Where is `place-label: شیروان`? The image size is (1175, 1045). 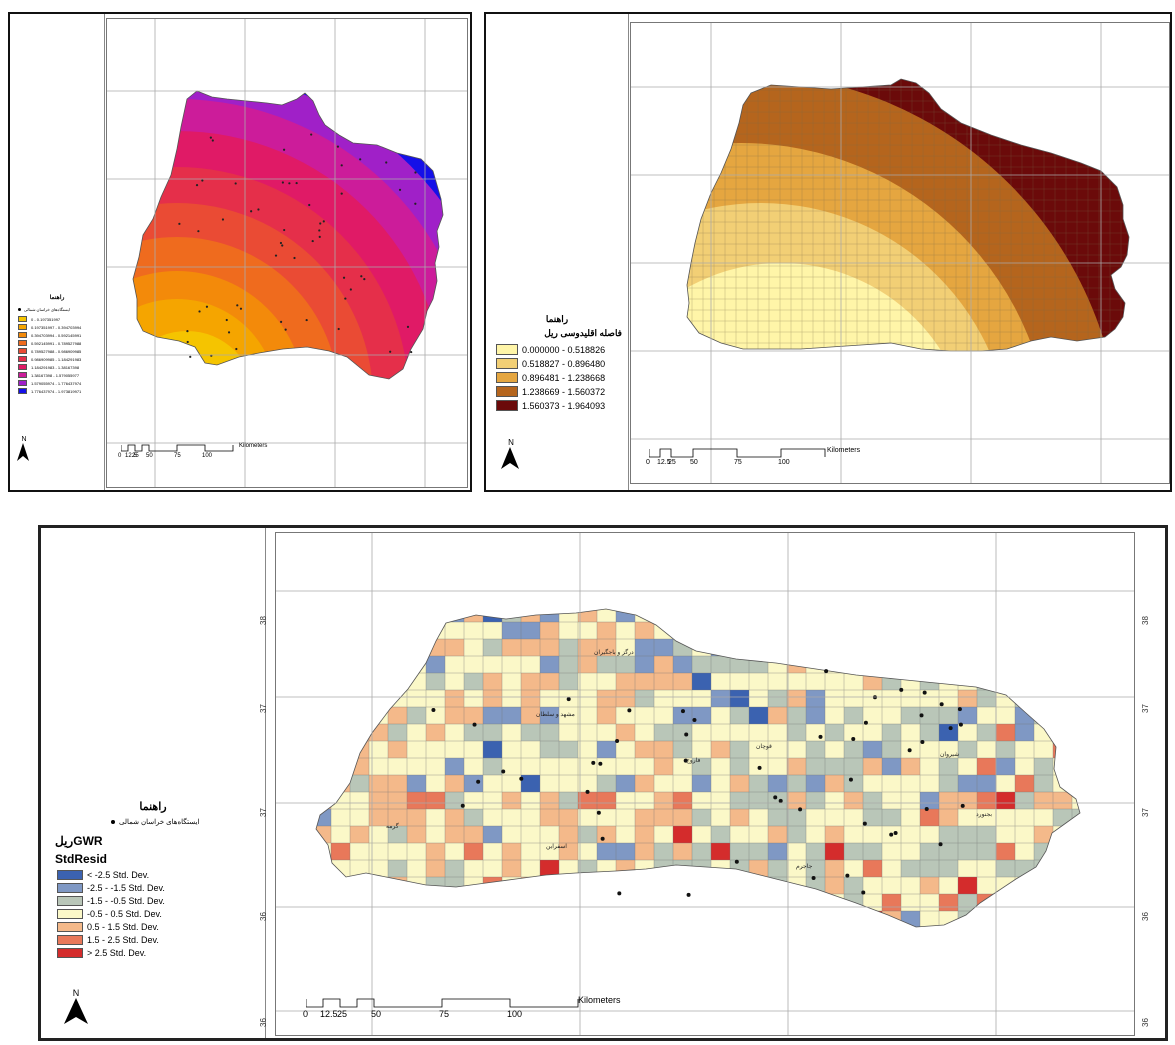
place-label: شیروان is located at coordinates (950, 755).